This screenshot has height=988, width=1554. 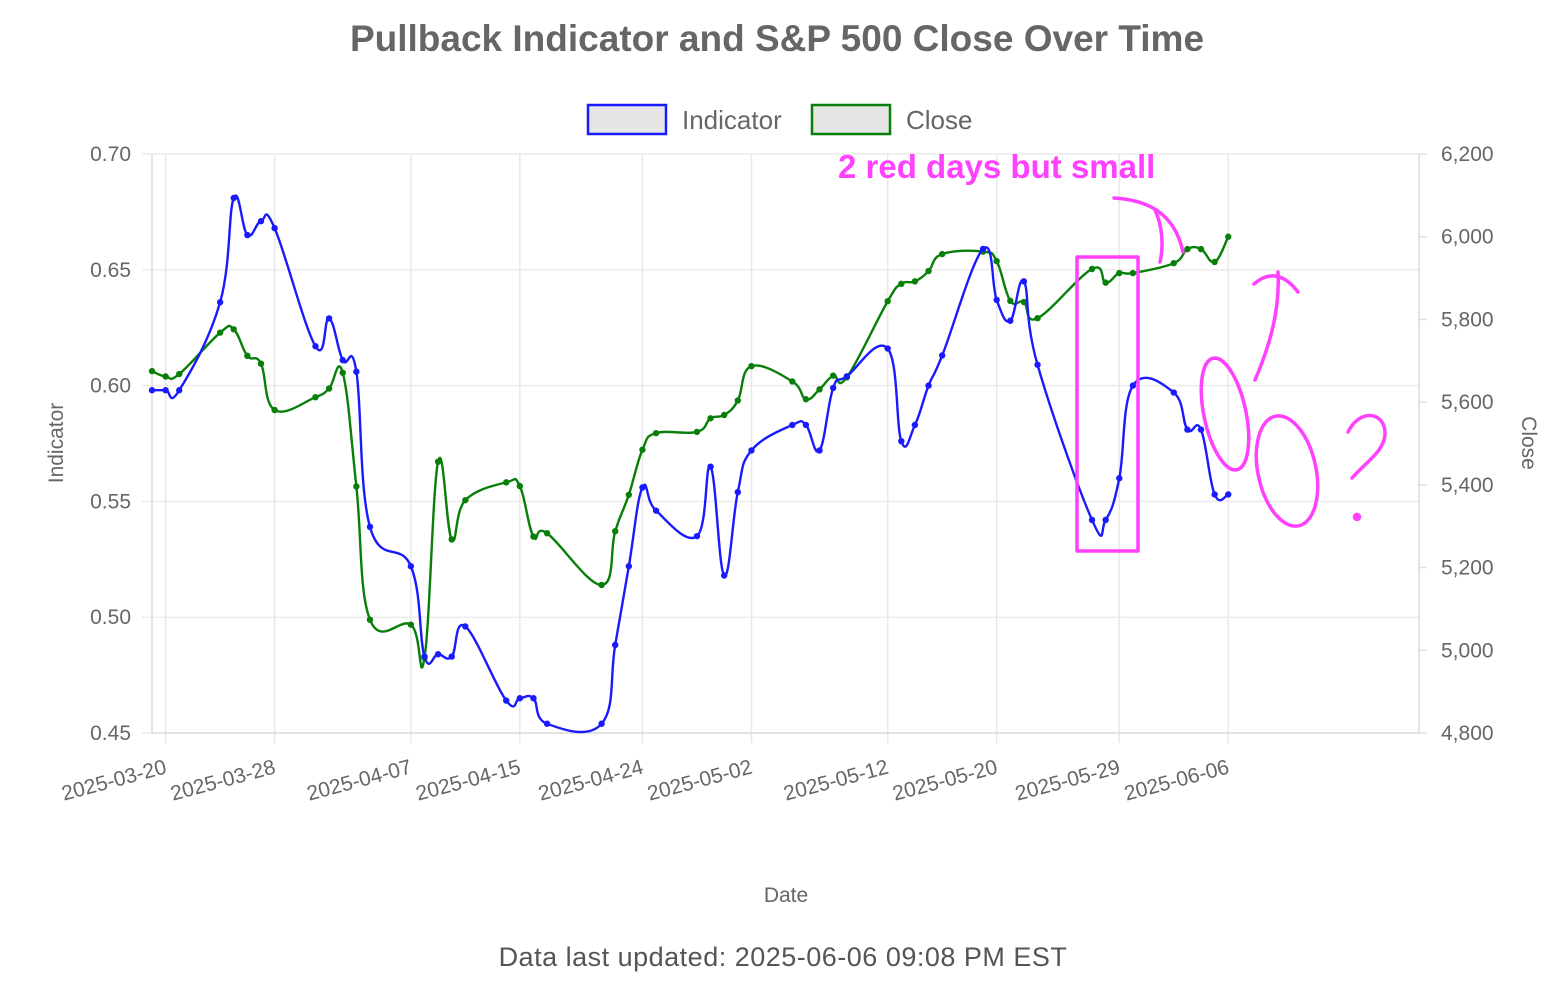 I want to click on legend: Indicator Close, so click(x=779, y=119).